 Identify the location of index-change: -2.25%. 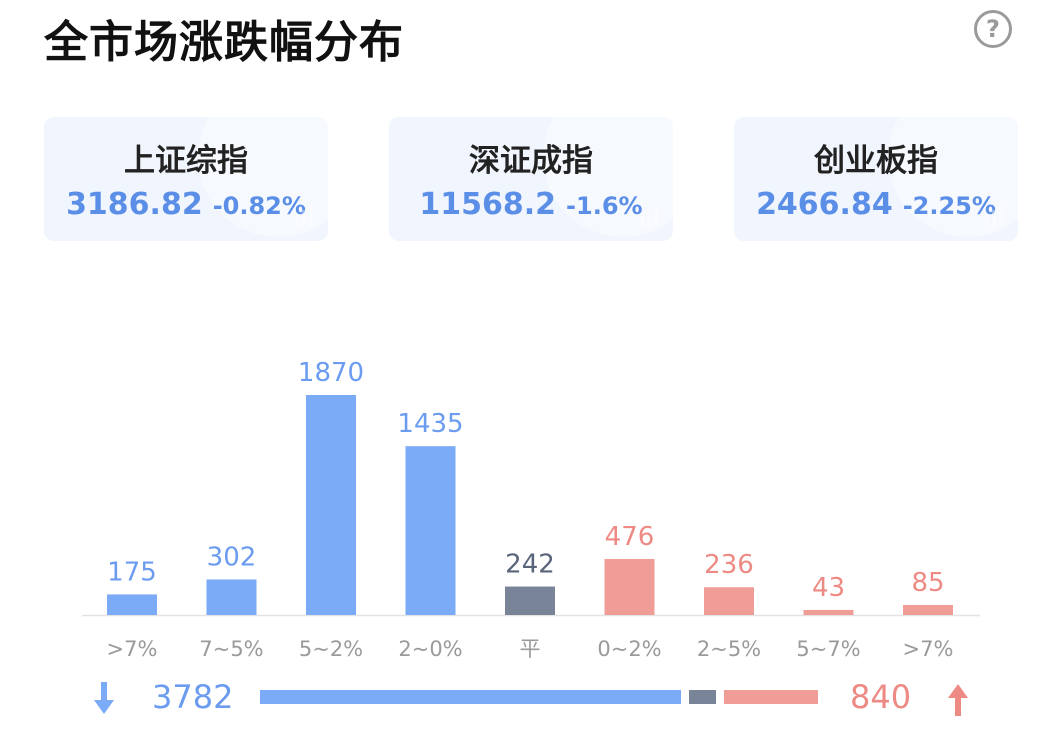
(949, 206).